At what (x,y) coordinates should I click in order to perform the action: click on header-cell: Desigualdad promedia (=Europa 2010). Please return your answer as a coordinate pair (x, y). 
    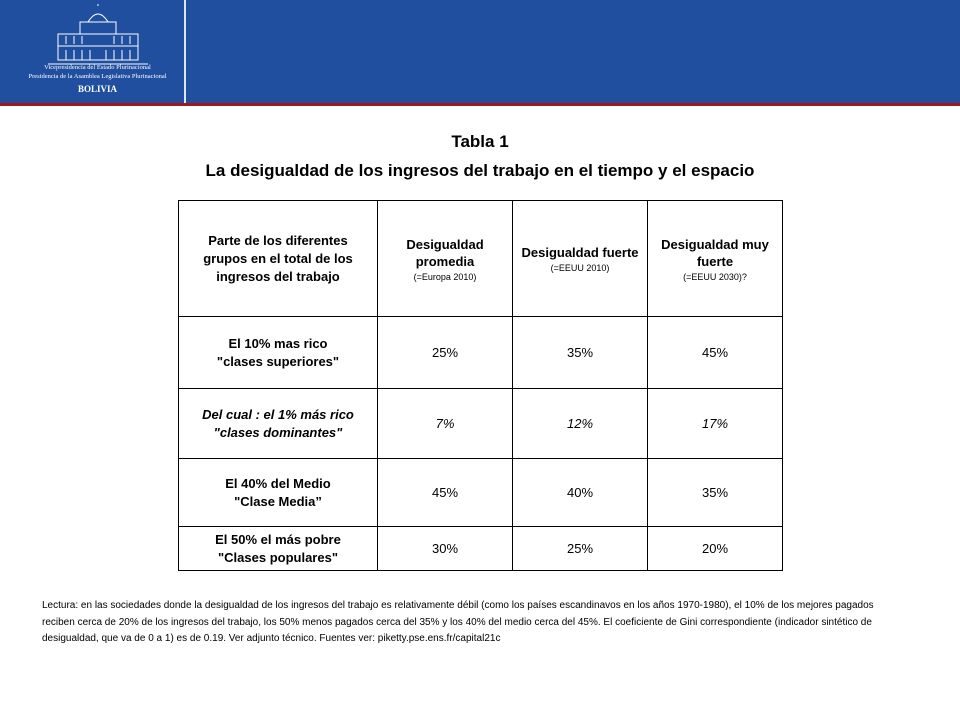
    Looking at the image, I should click on (445, 258).